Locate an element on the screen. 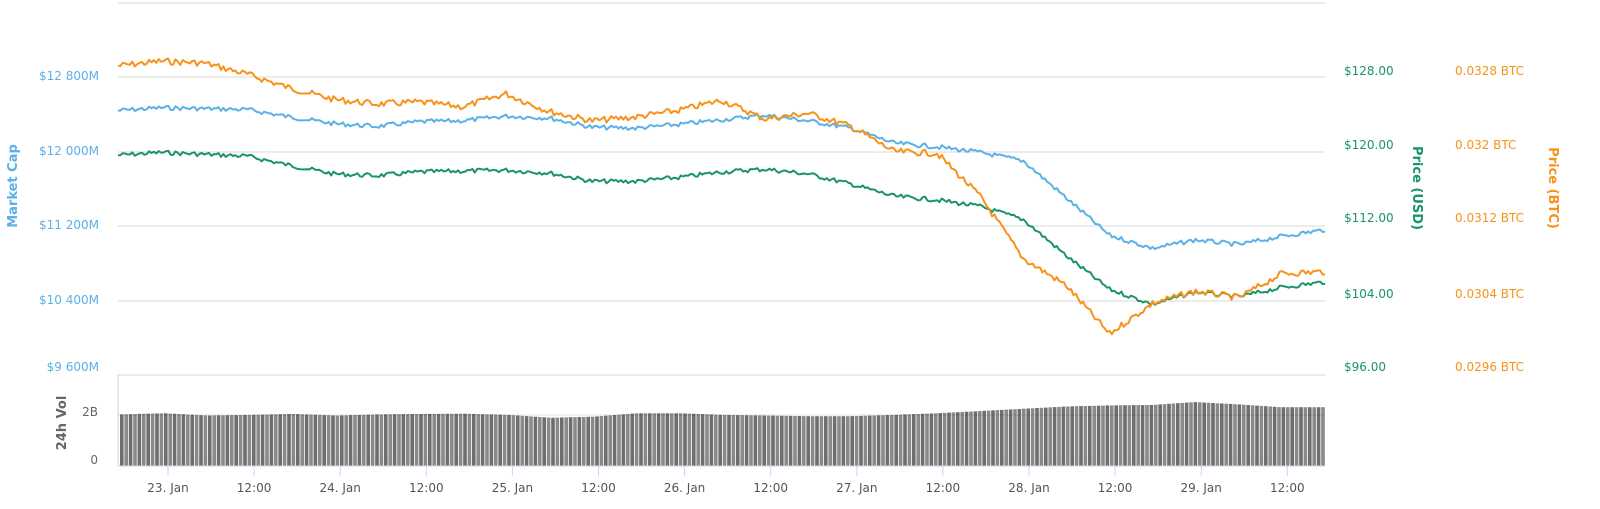 The image size is (1600, 509). price-btc-tick: 0.0312 BTC is located at coordinates (1489, 218).